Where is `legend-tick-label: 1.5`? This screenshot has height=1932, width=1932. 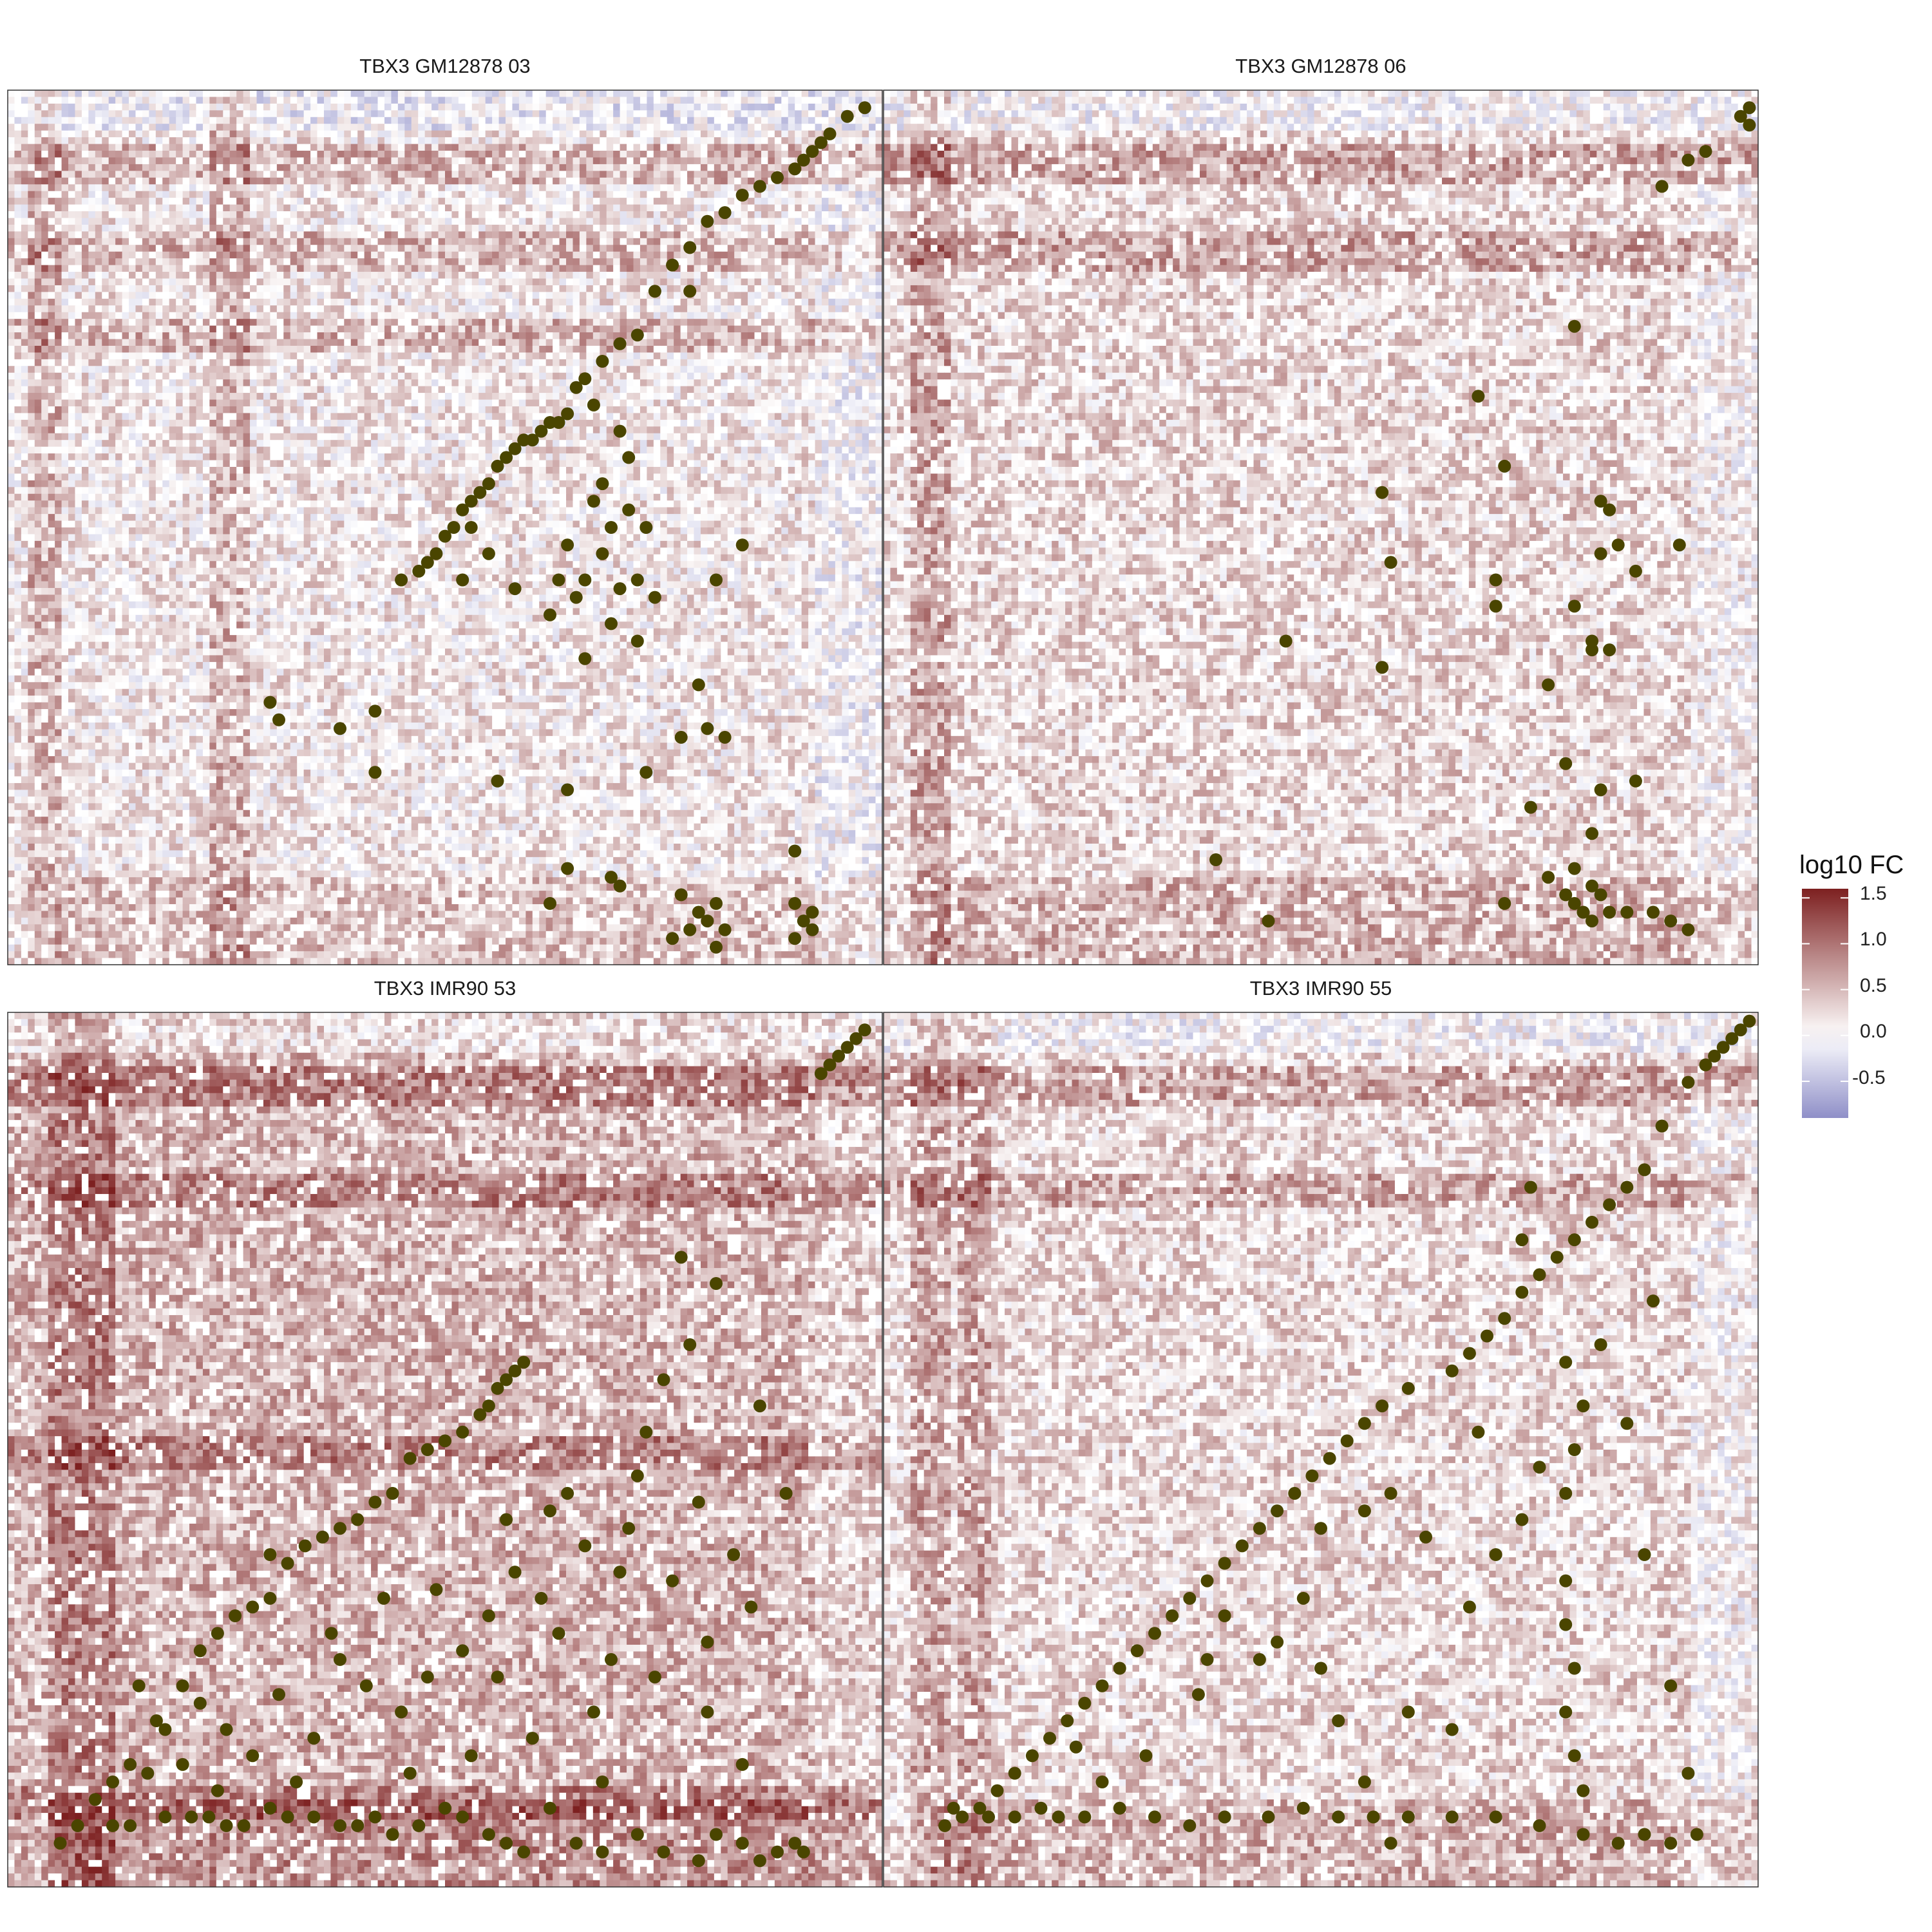
legend-tick-label: 1.5 is located at coordinates (1874, 893).